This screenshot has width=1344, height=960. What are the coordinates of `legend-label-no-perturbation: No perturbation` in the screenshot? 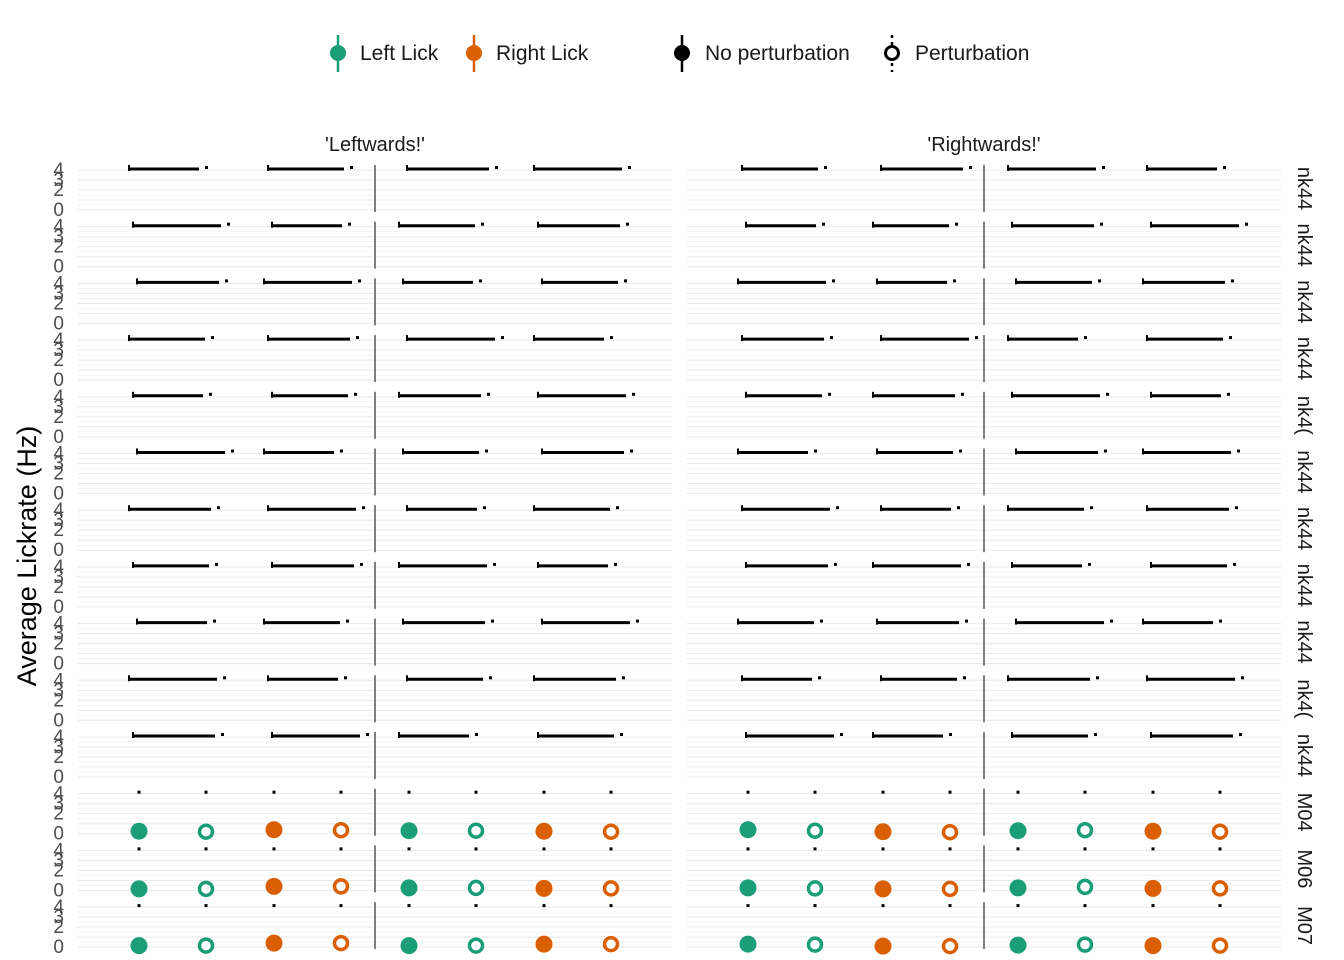 It's located at (777, 53).